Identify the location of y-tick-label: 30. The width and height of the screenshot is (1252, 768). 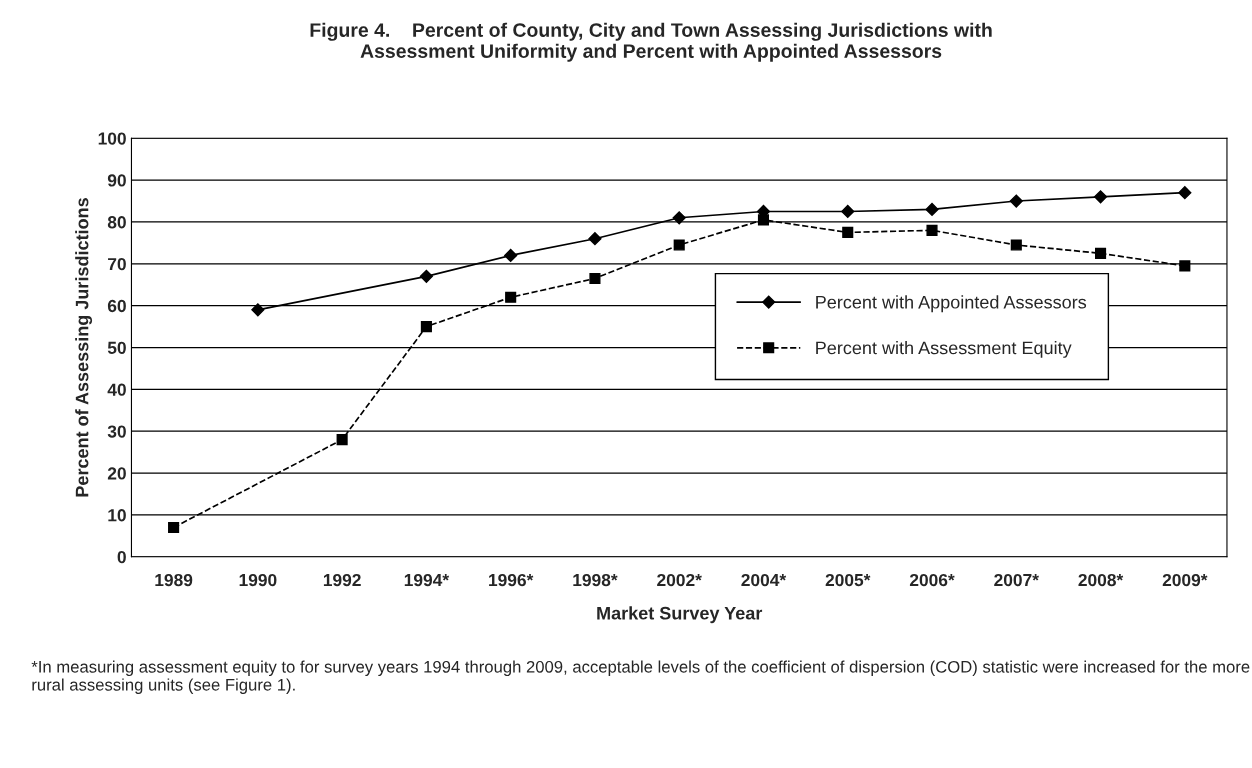
(116, 431).